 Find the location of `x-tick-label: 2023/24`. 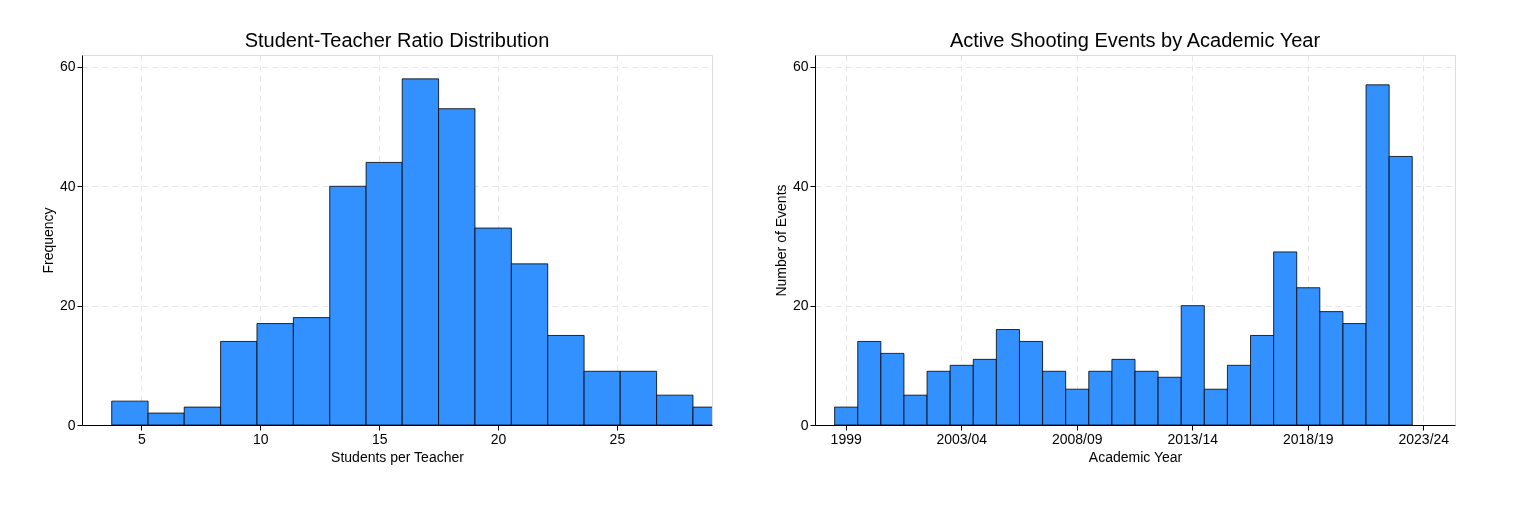

x-tick-label: 2023/24 is located at coordinates (1424, 438).